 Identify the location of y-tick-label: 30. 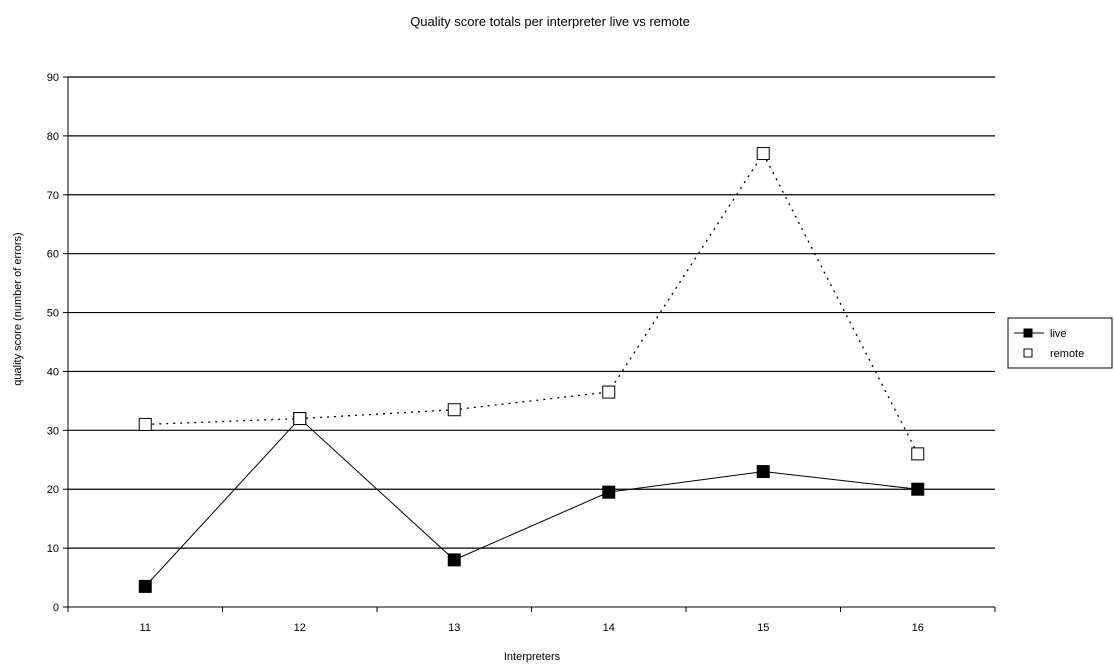
(53, 431).